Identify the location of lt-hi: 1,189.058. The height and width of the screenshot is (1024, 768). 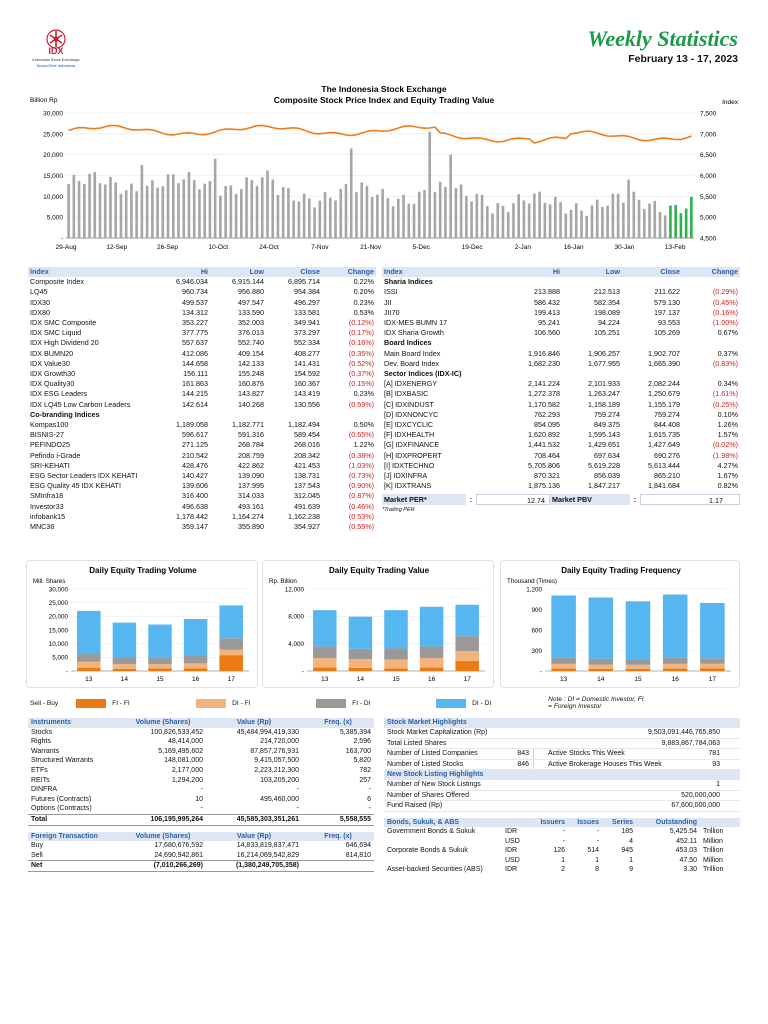
(192, 425).